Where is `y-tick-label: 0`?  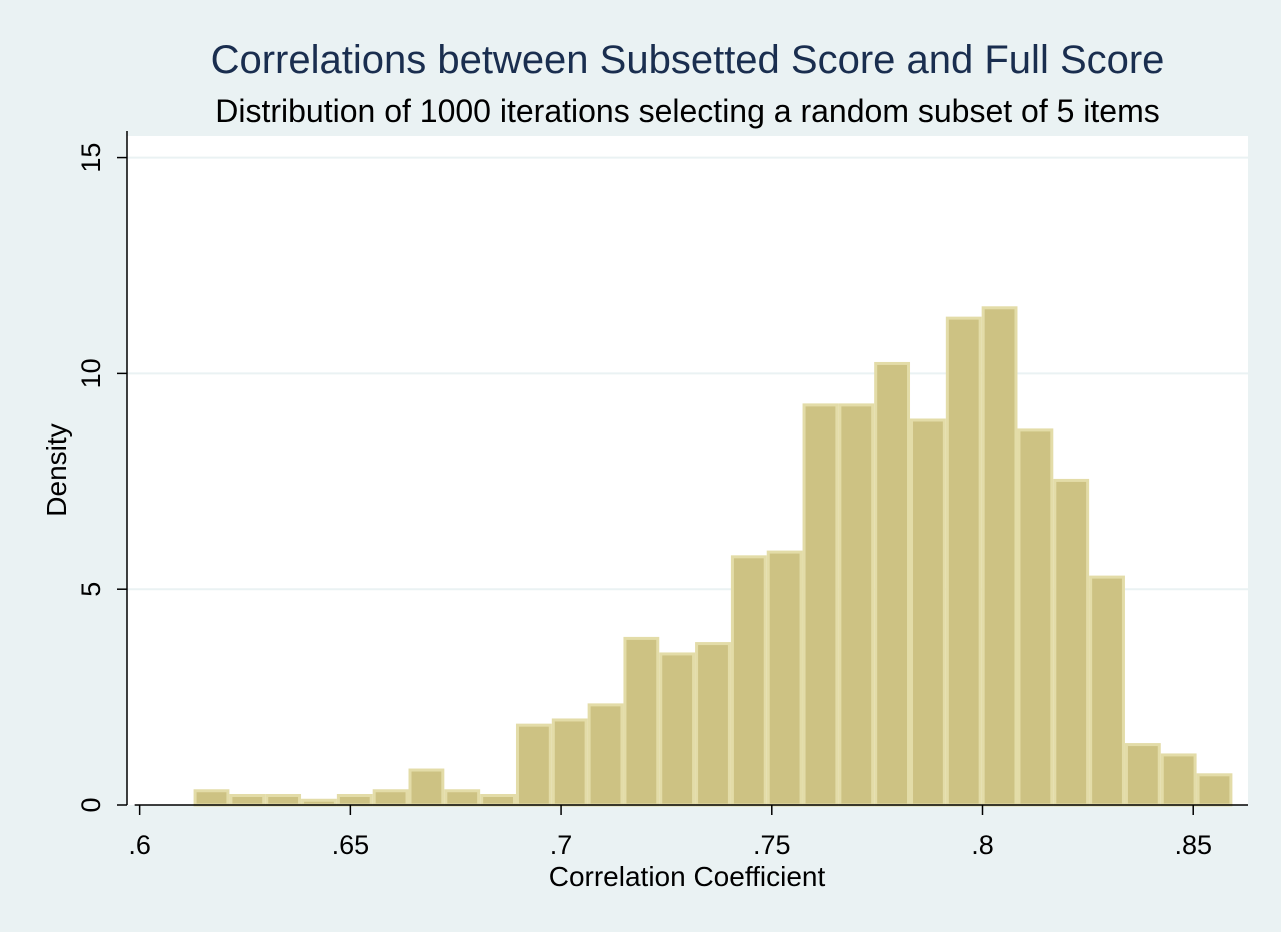 y-tick-label: 0 is located at coordinates (91, 804).